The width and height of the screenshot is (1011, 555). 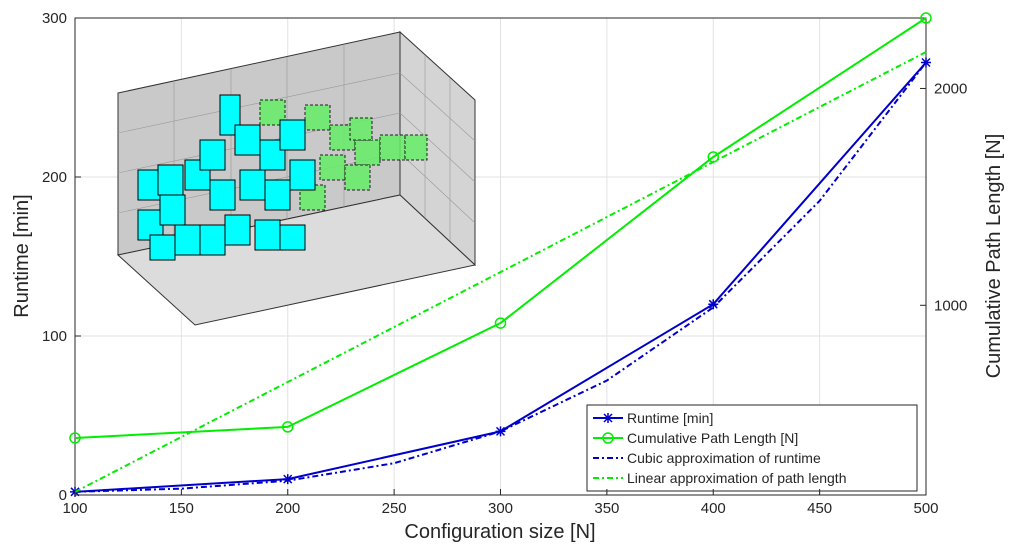 I want to click on x-tick-label: 150, so click(x=181, y=508).